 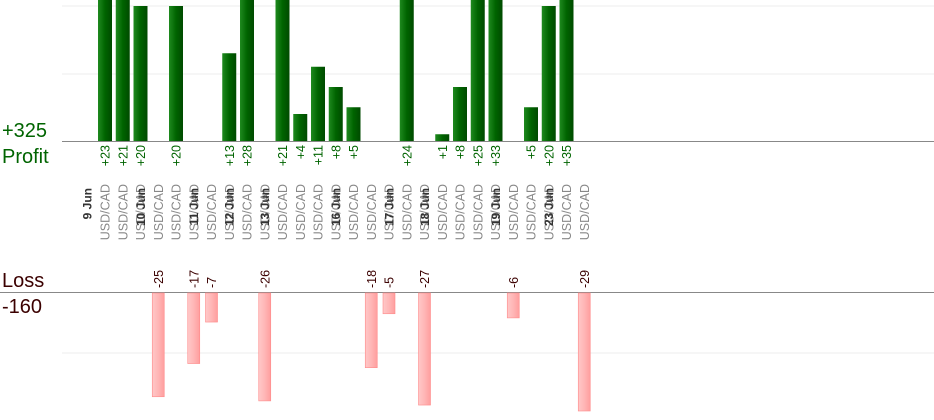 I want to click on date-label: 19 Jun, so click(x=496, y=207).